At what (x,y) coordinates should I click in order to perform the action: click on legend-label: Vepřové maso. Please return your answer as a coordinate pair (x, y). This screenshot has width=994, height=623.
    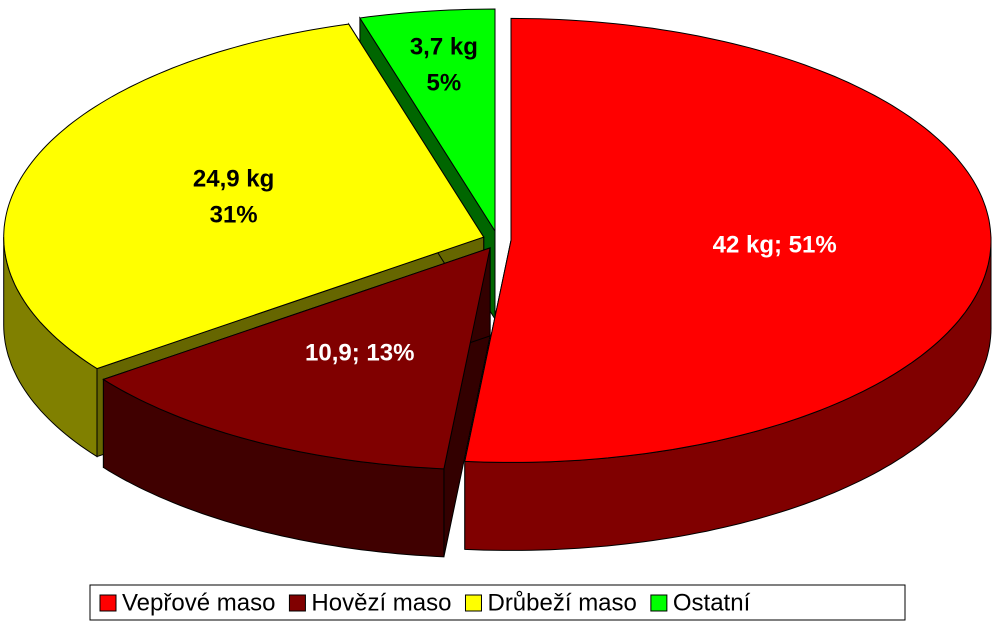
    Looking at the image, I should click on (198, 602).